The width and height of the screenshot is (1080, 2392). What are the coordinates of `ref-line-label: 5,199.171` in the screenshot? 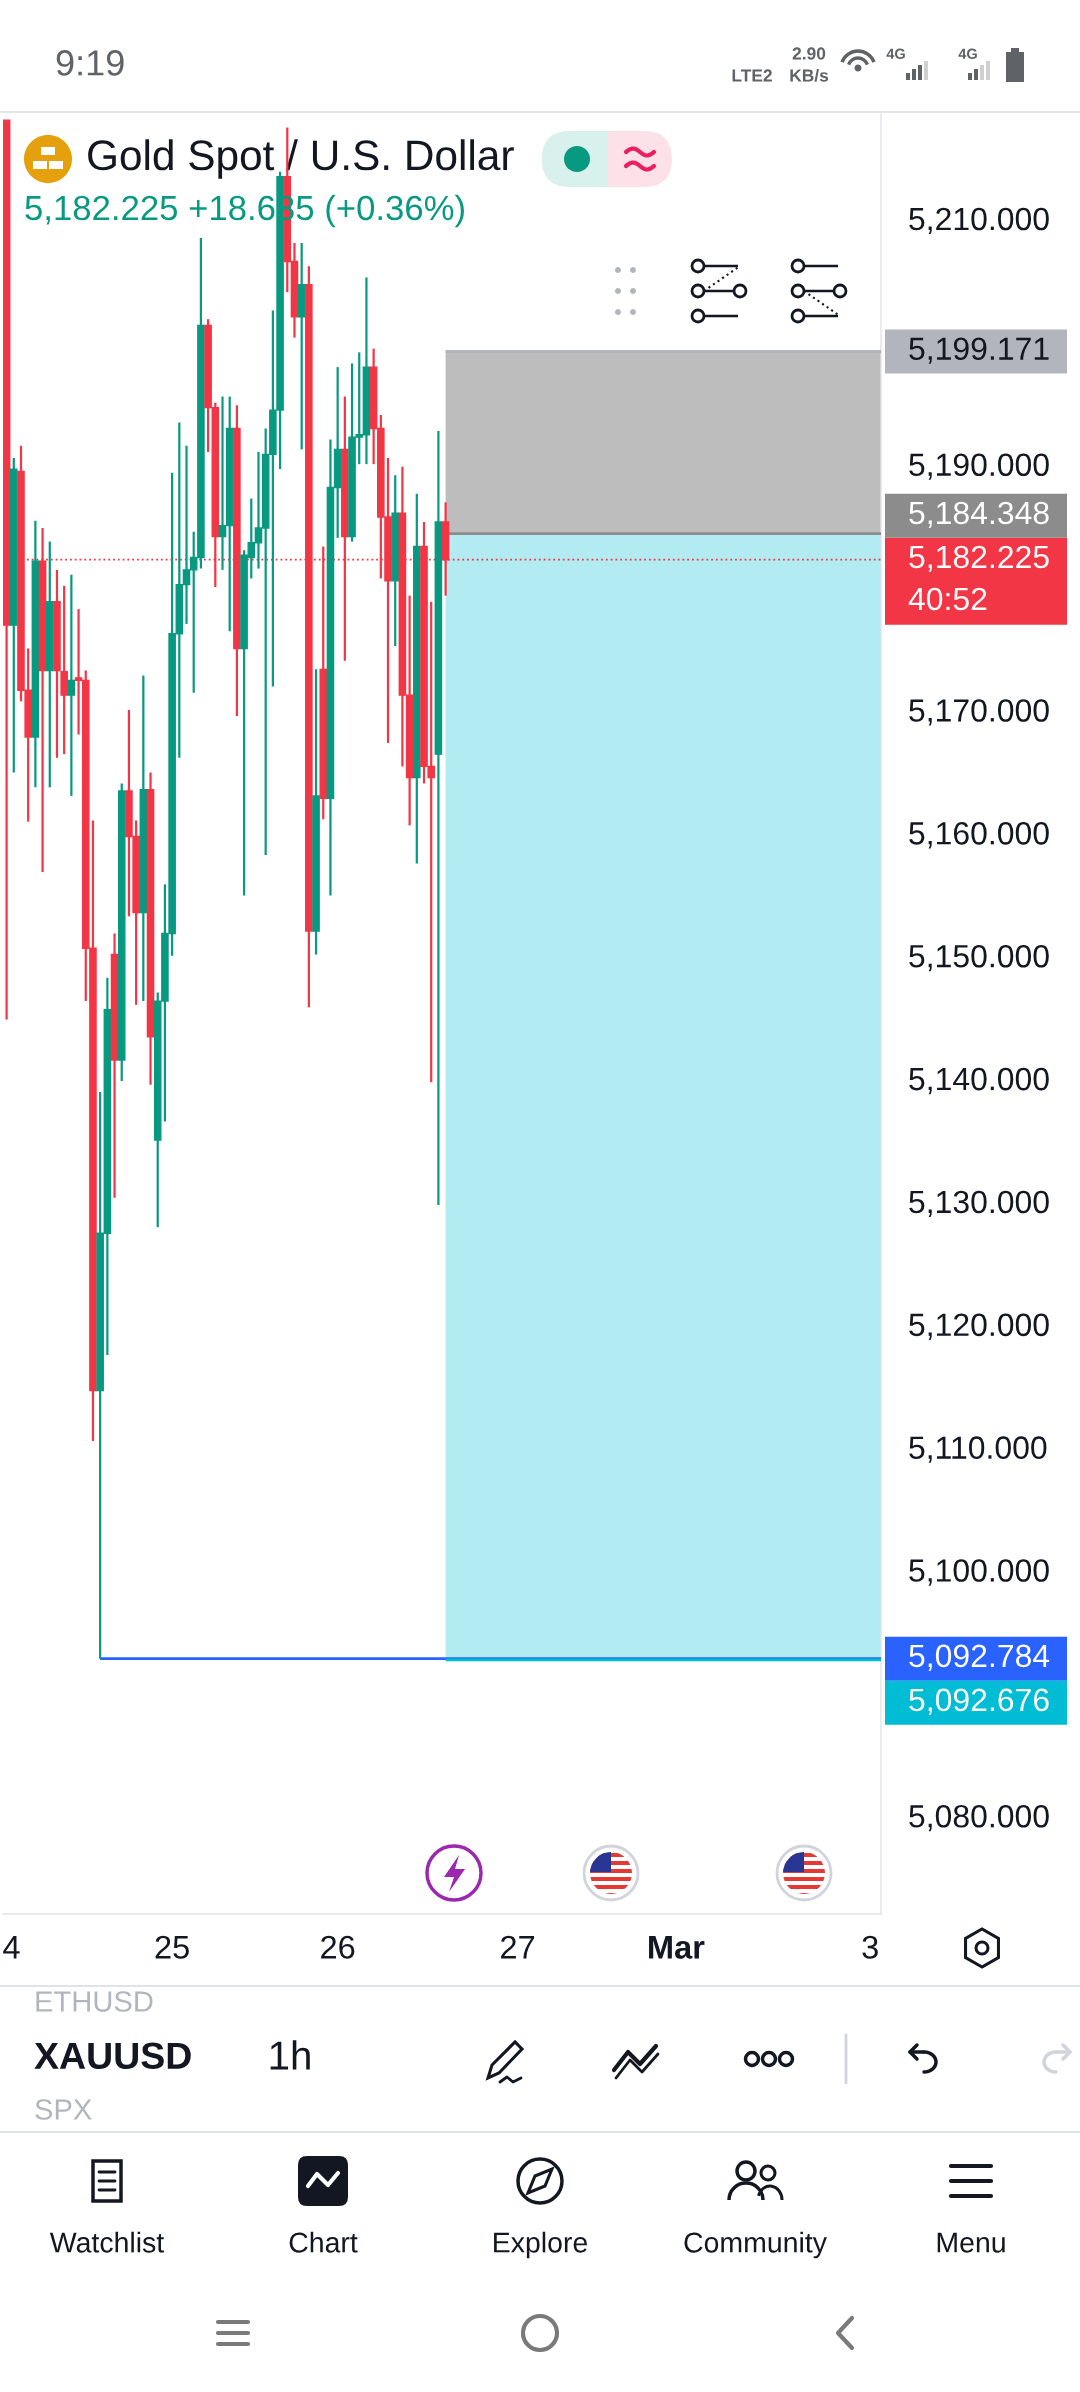 It's located at (979, 350).